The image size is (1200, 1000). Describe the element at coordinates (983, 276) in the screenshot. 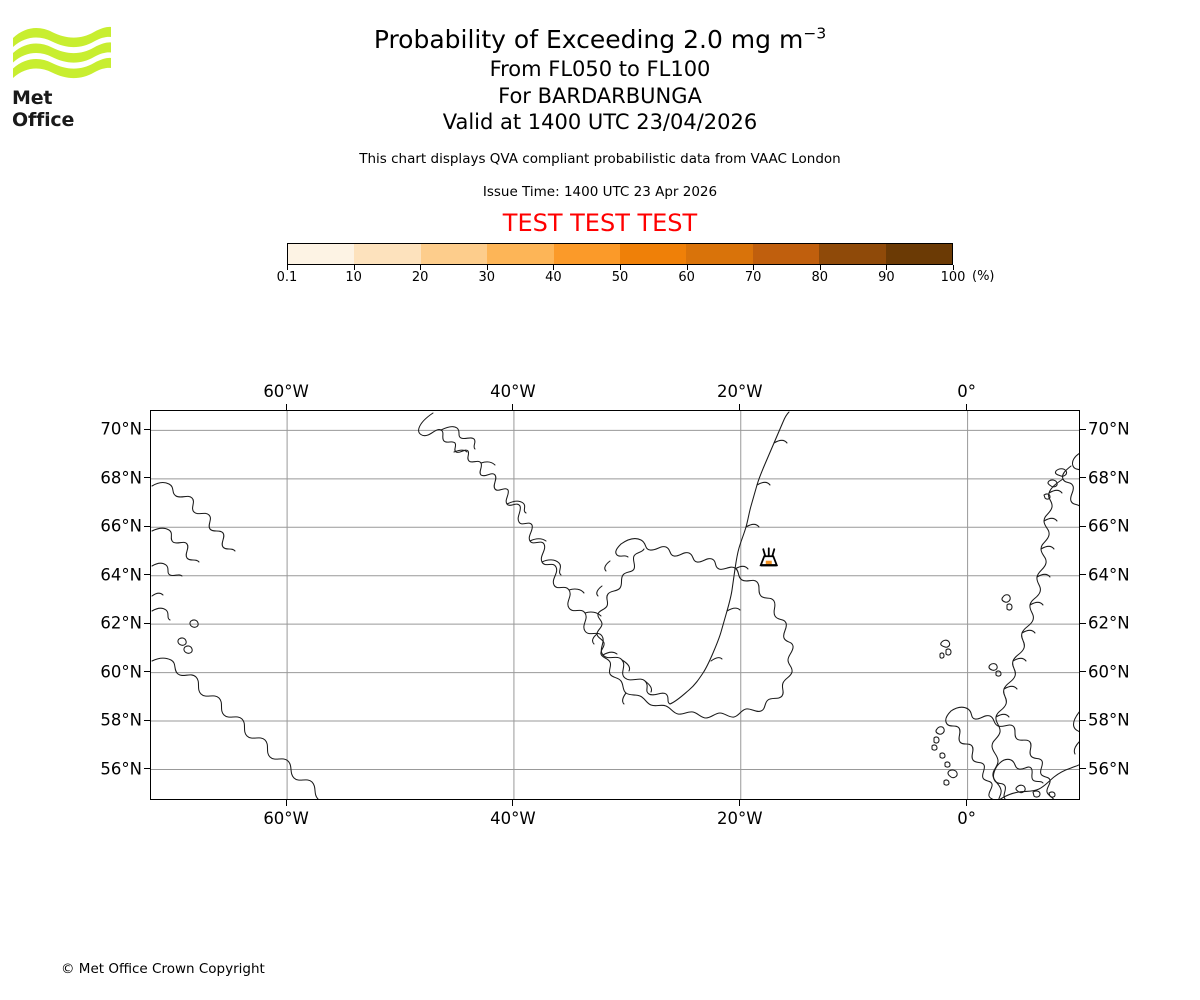

I see `colorbar-unit-label: (%)` at that location.